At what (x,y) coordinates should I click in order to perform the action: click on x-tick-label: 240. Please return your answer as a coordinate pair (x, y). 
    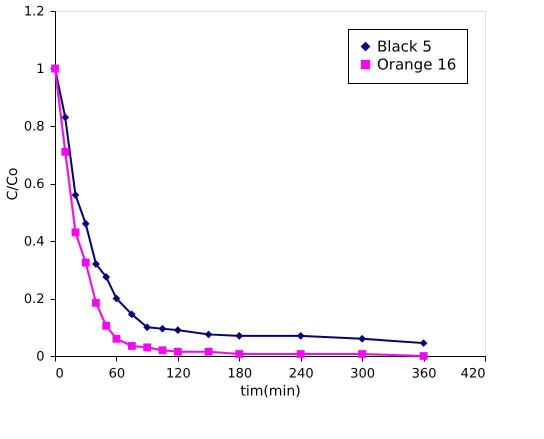
    Looking at the image, I should click on (301, 374).